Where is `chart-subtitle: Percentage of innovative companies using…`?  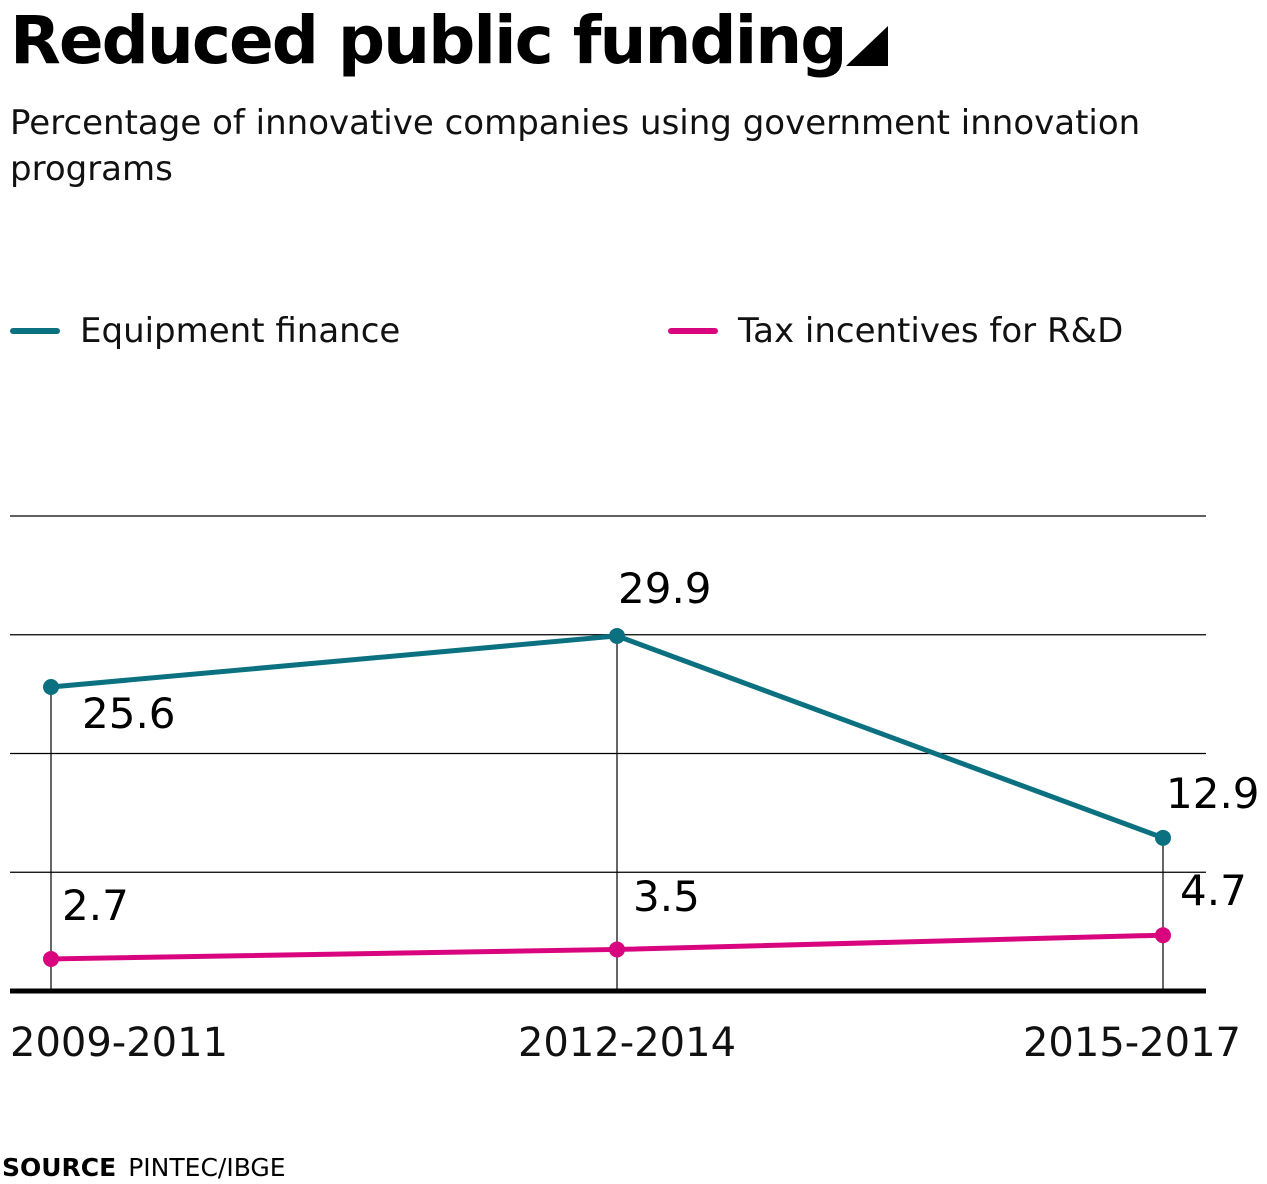 chart-subtitle: Percentage of innovative companies using… is located at coordinates (575, 146).